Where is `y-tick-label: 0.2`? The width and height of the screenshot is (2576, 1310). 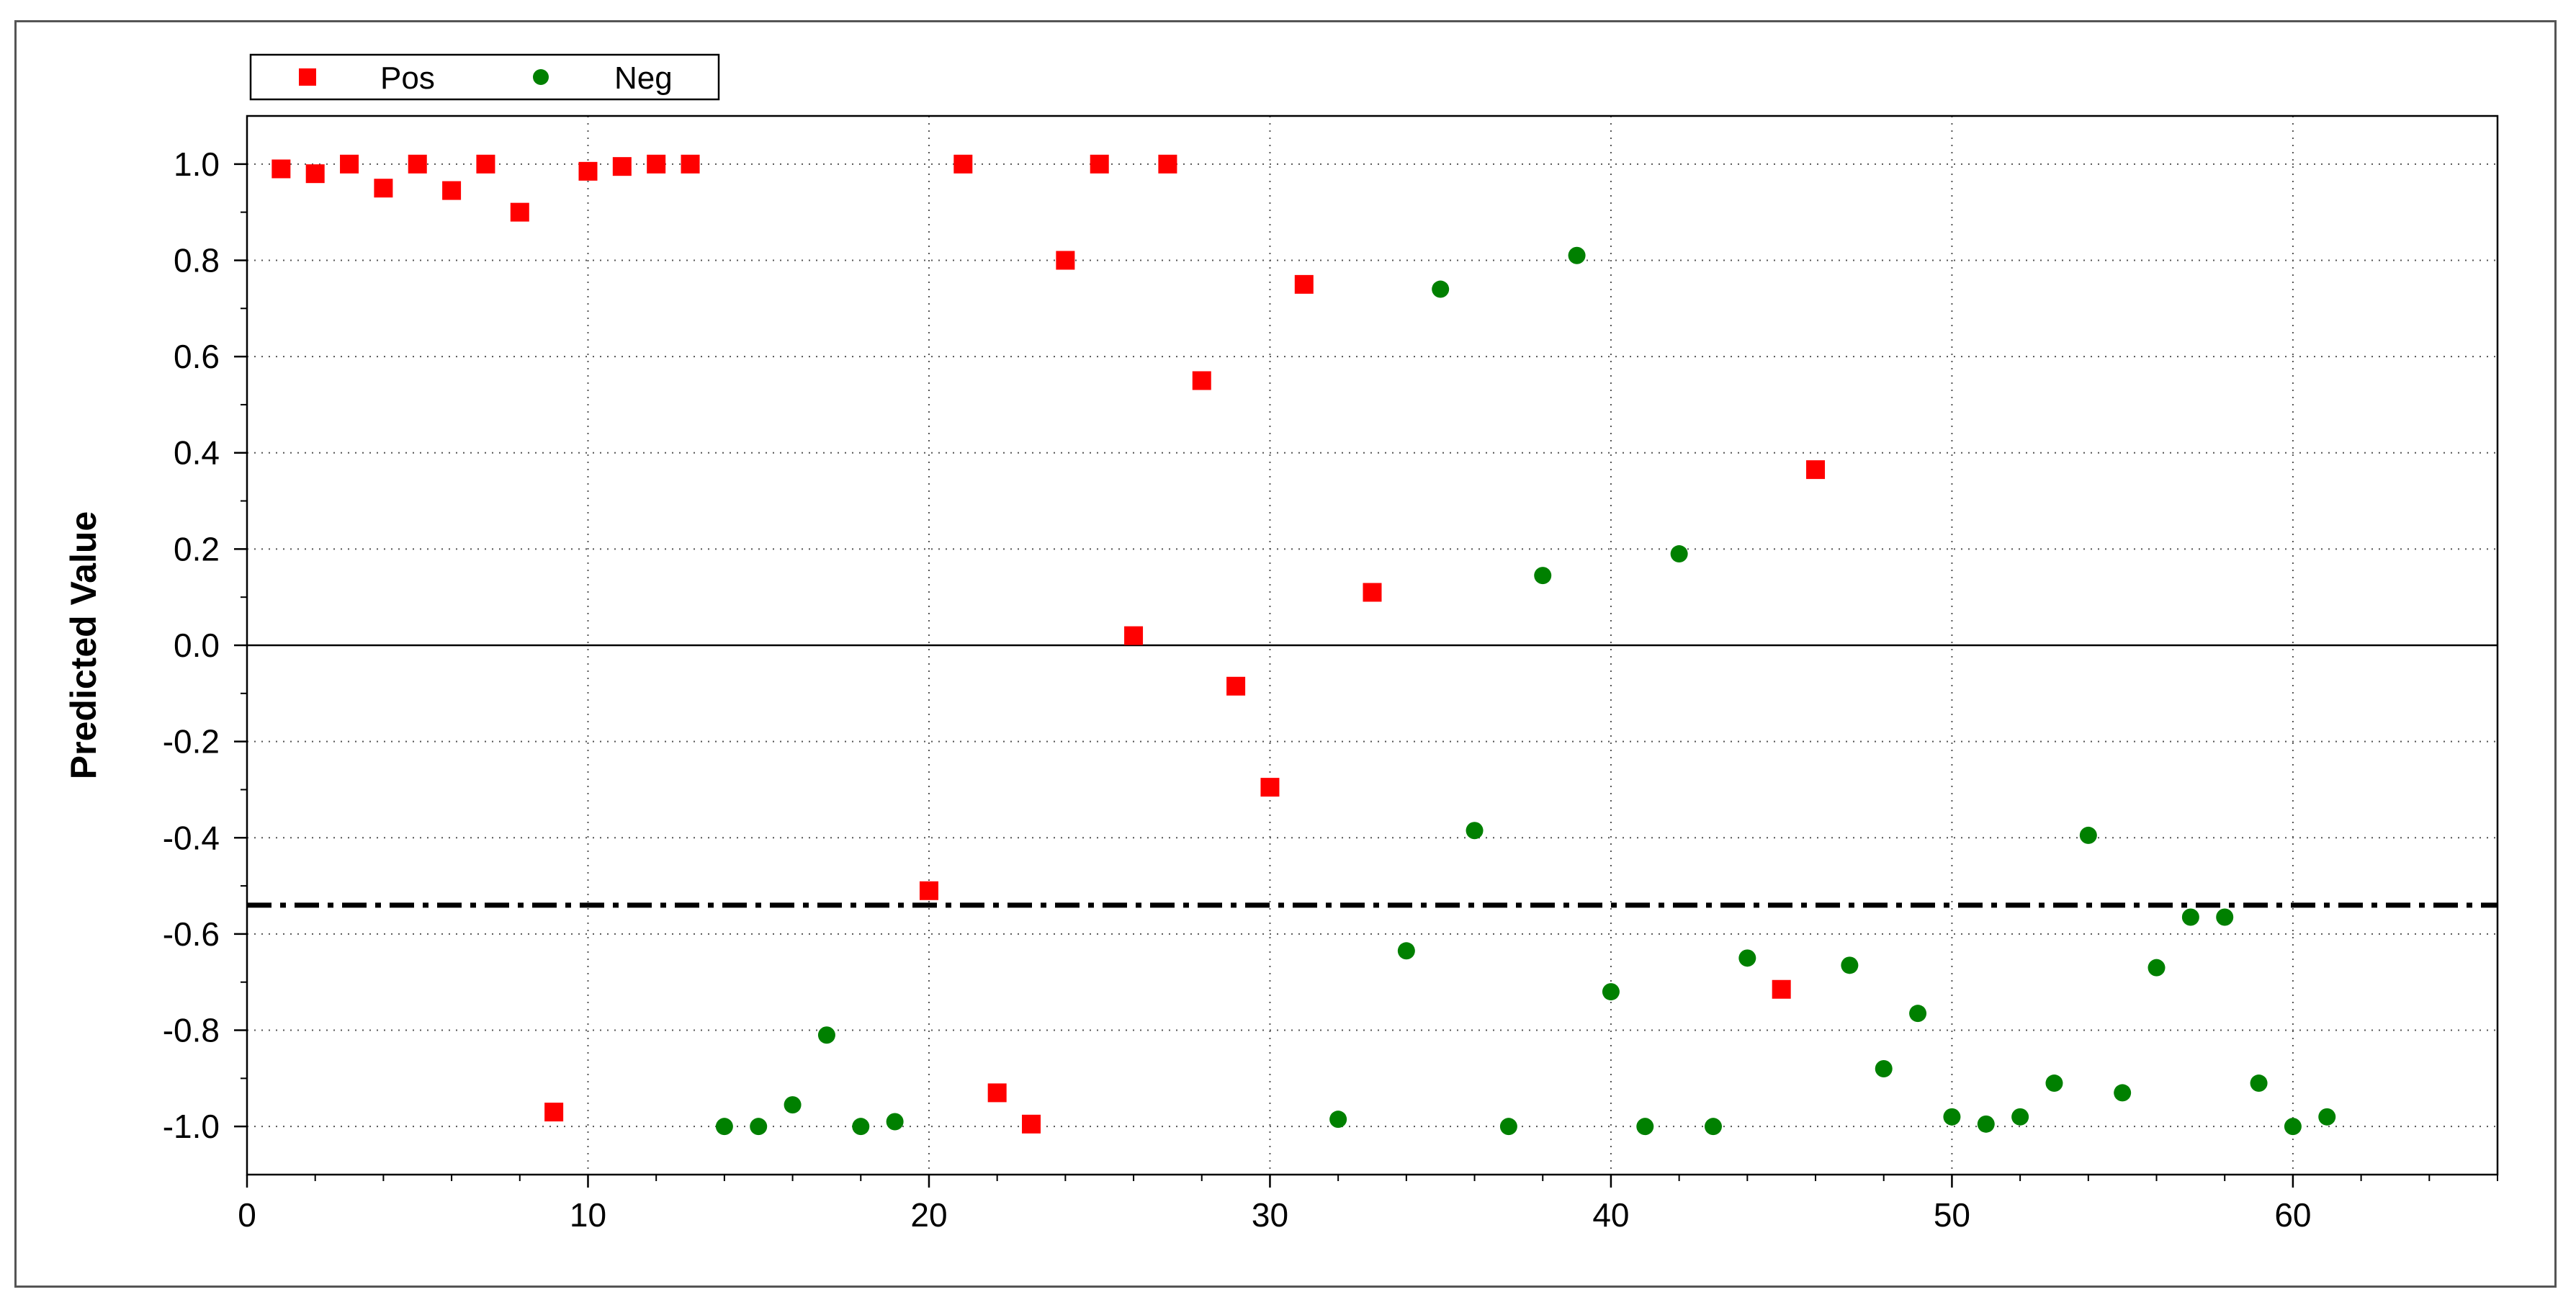
y-tick-label: 0.2 is located at coordinates (197, 548).